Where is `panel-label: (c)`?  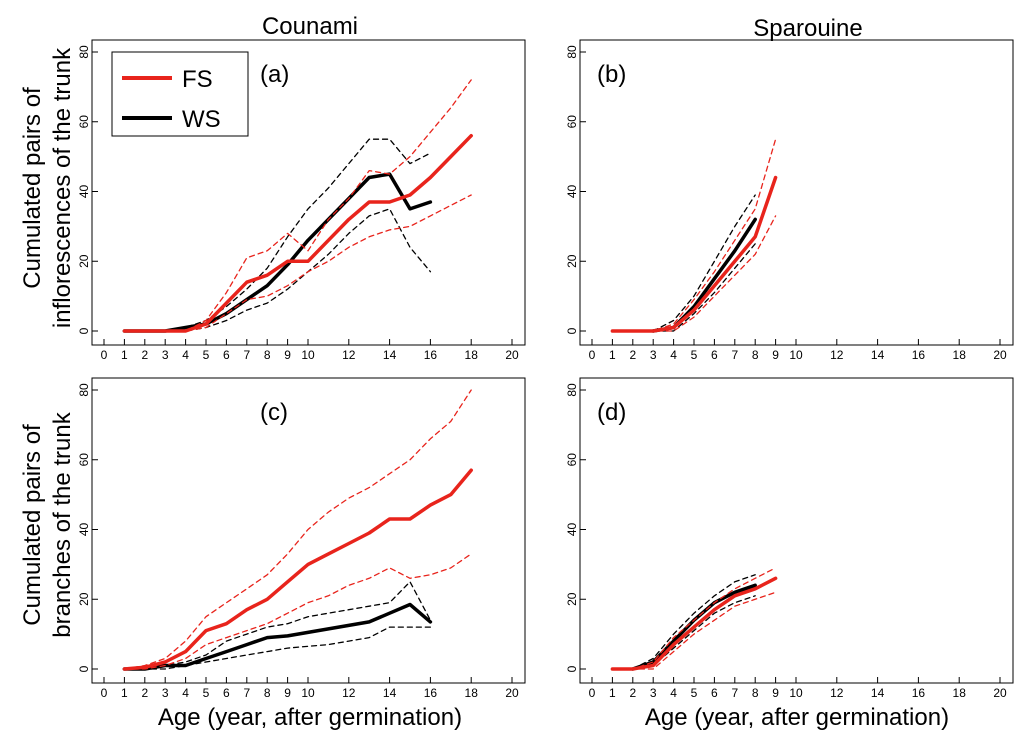
panel-label: (c) is located at coordinates (274, 412).